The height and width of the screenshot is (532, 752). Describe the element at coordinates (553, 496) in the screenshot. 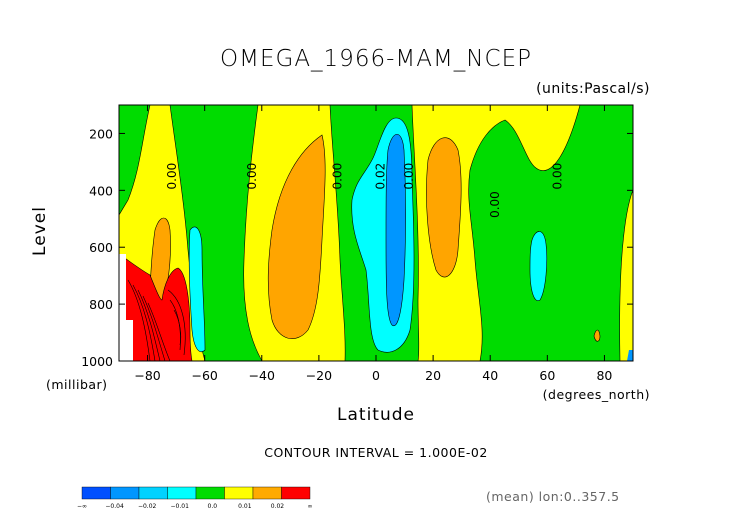

I see `mean-longitude-label: (mean) lon:0..357.5` at that location.